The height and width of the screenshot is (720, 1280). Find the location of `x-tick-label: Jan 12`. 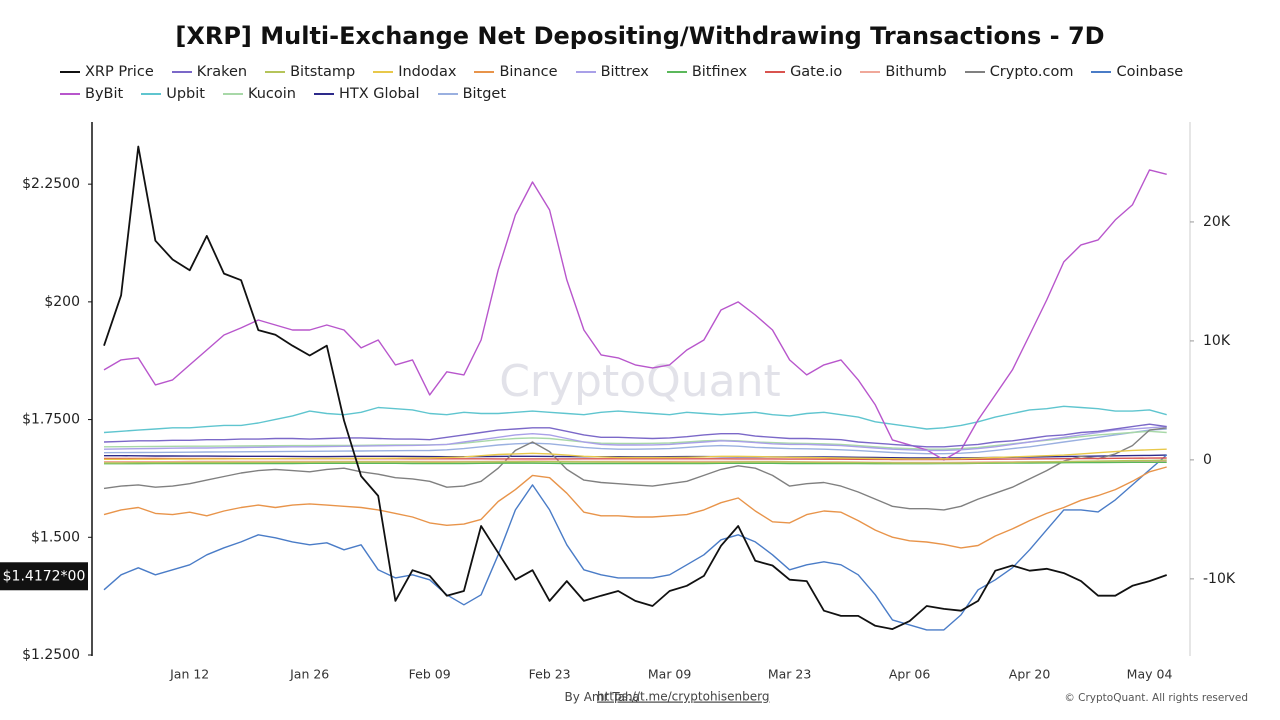

x-tick-label: Jan 12 is located at coordinates (189, 674).